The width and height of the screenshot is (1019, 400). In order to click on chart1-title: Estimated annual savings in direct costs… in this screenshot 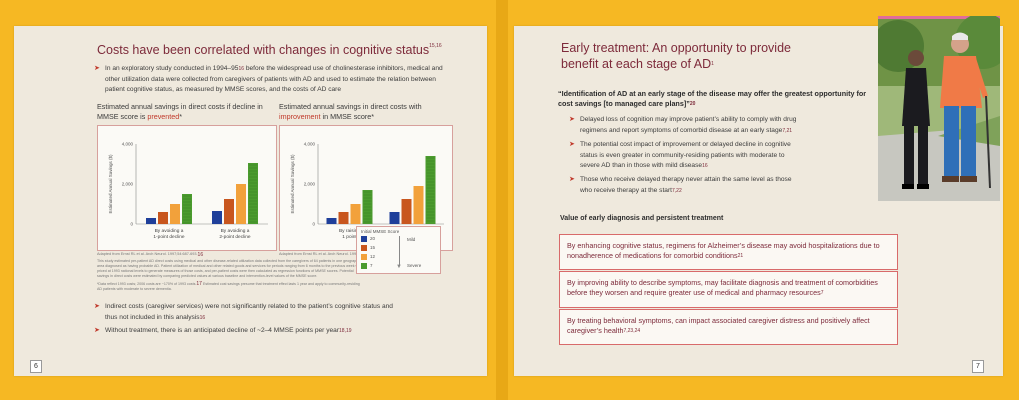, I will do `click(180, 111)`.